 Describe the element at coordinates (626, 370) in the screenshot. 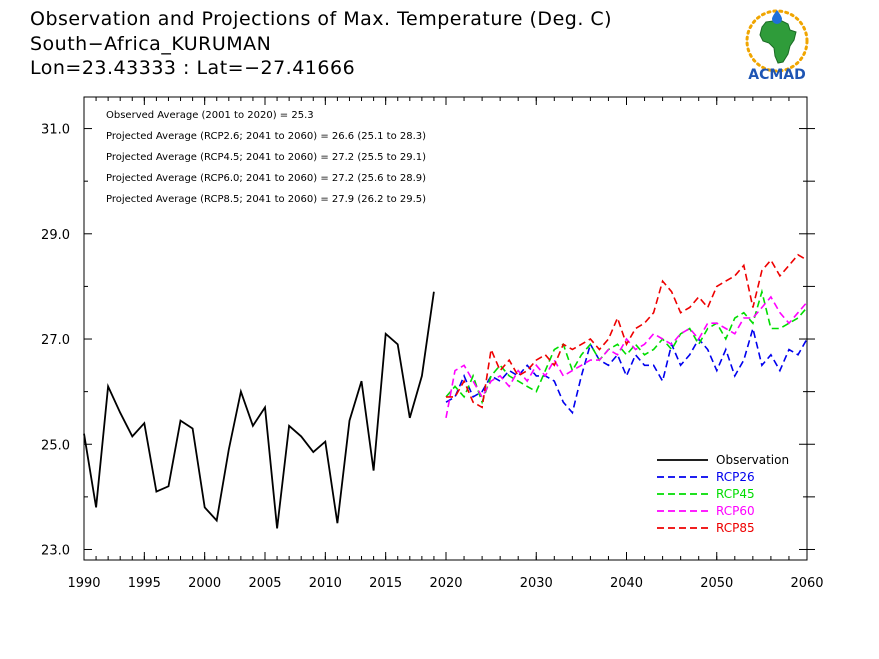

I see `series-line-rcp26` at that location.